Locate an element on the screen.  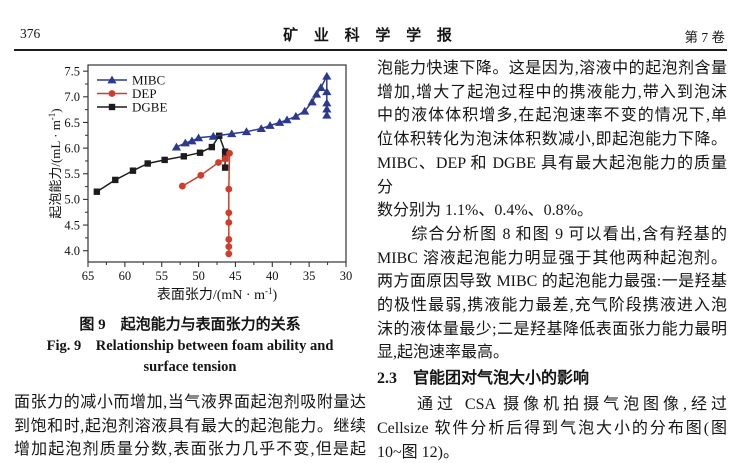
text-line: Cellsize 软件分析后得到气泡大小的分布图(图 is located at coordinates (552, 428).